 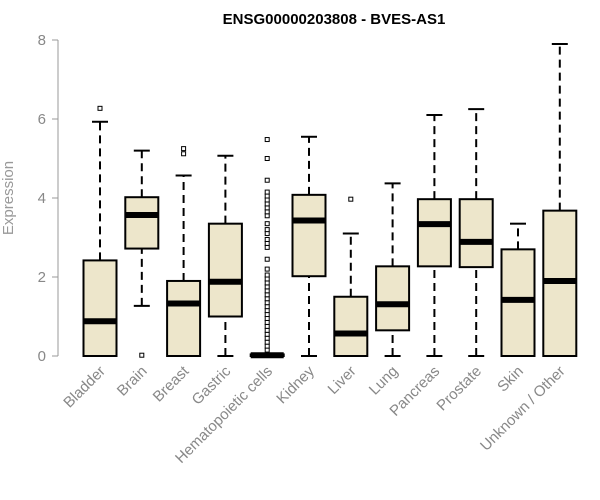 What do you see at coordinates (384, 381) in the screenshot?
I see `x-tick-label: Lung` at bounding box center [384, 381].